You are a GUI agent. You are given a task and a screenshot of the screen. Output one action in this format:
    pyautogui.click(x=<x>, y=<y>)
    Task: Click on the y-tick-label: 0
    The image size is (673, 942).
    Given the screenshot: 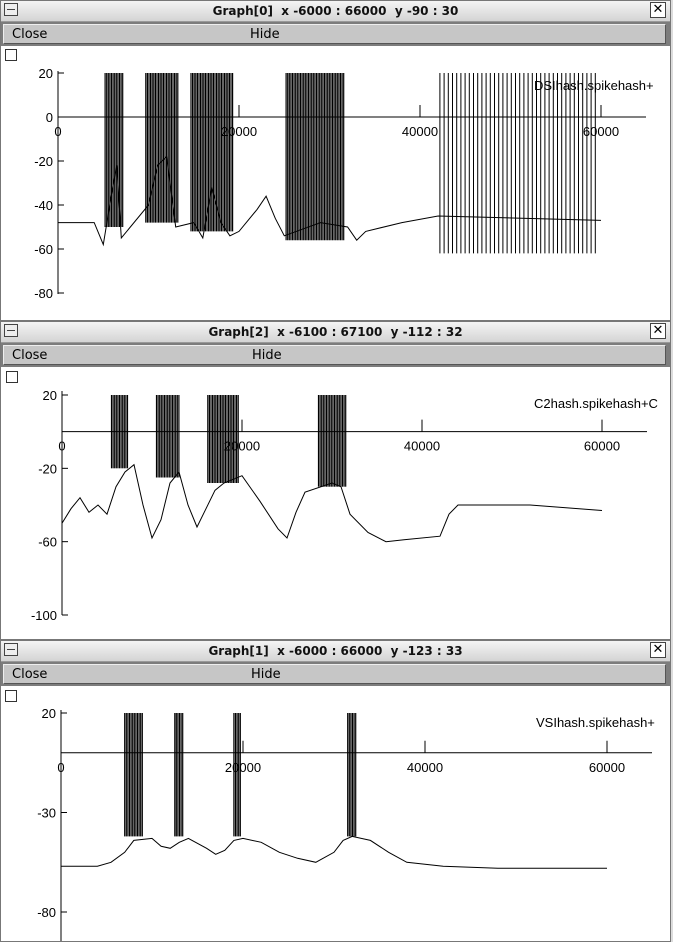 What is the action you would take?
    pyautogui.click(x=49, y=117)
    